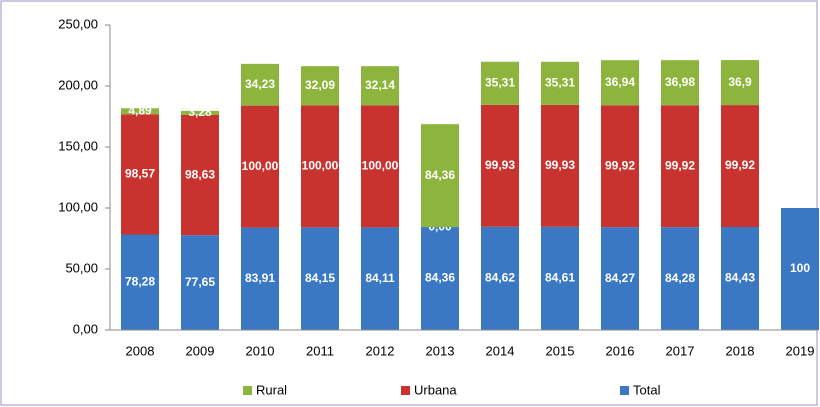  What do you see at coordinates (200, 350) in the screenshot?
I see `x-tick-label: 2009` at bounding box center [200, 350].